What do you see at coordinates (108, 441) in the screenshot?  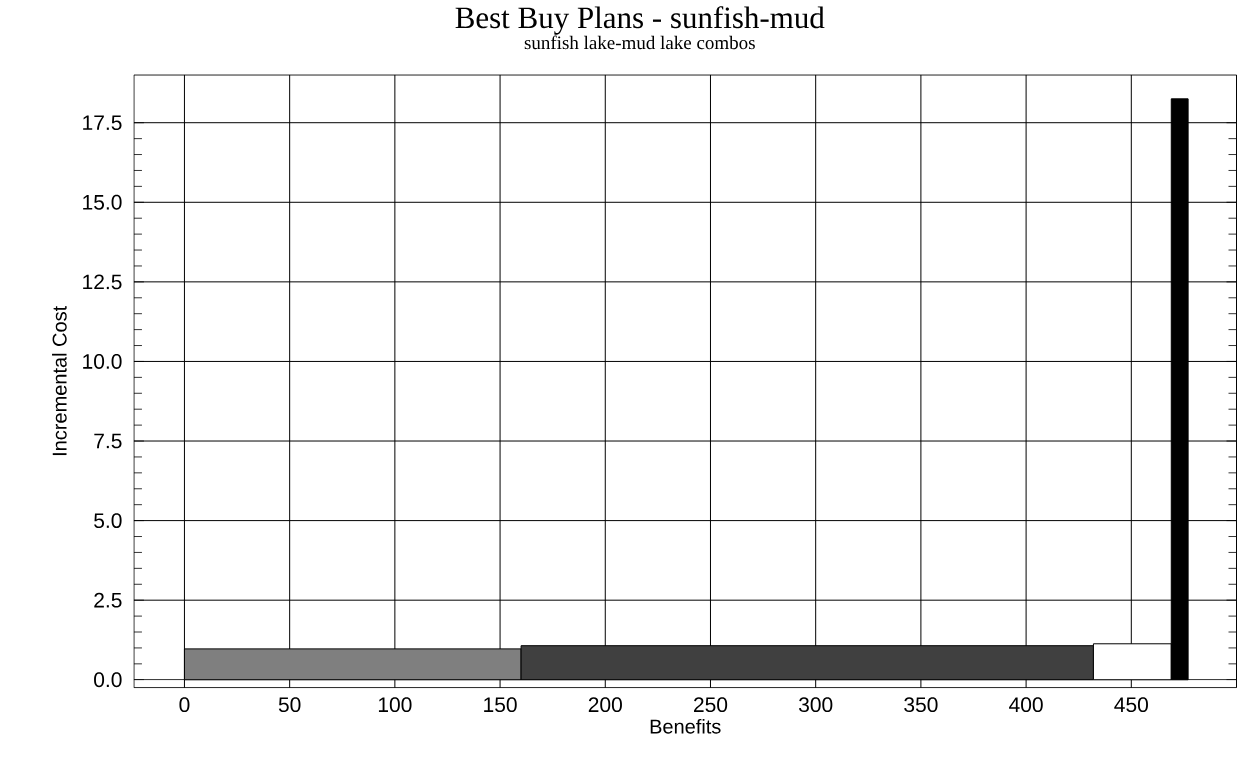 I see `y-tick-label: 7.5` at bounding box center [108, 441].